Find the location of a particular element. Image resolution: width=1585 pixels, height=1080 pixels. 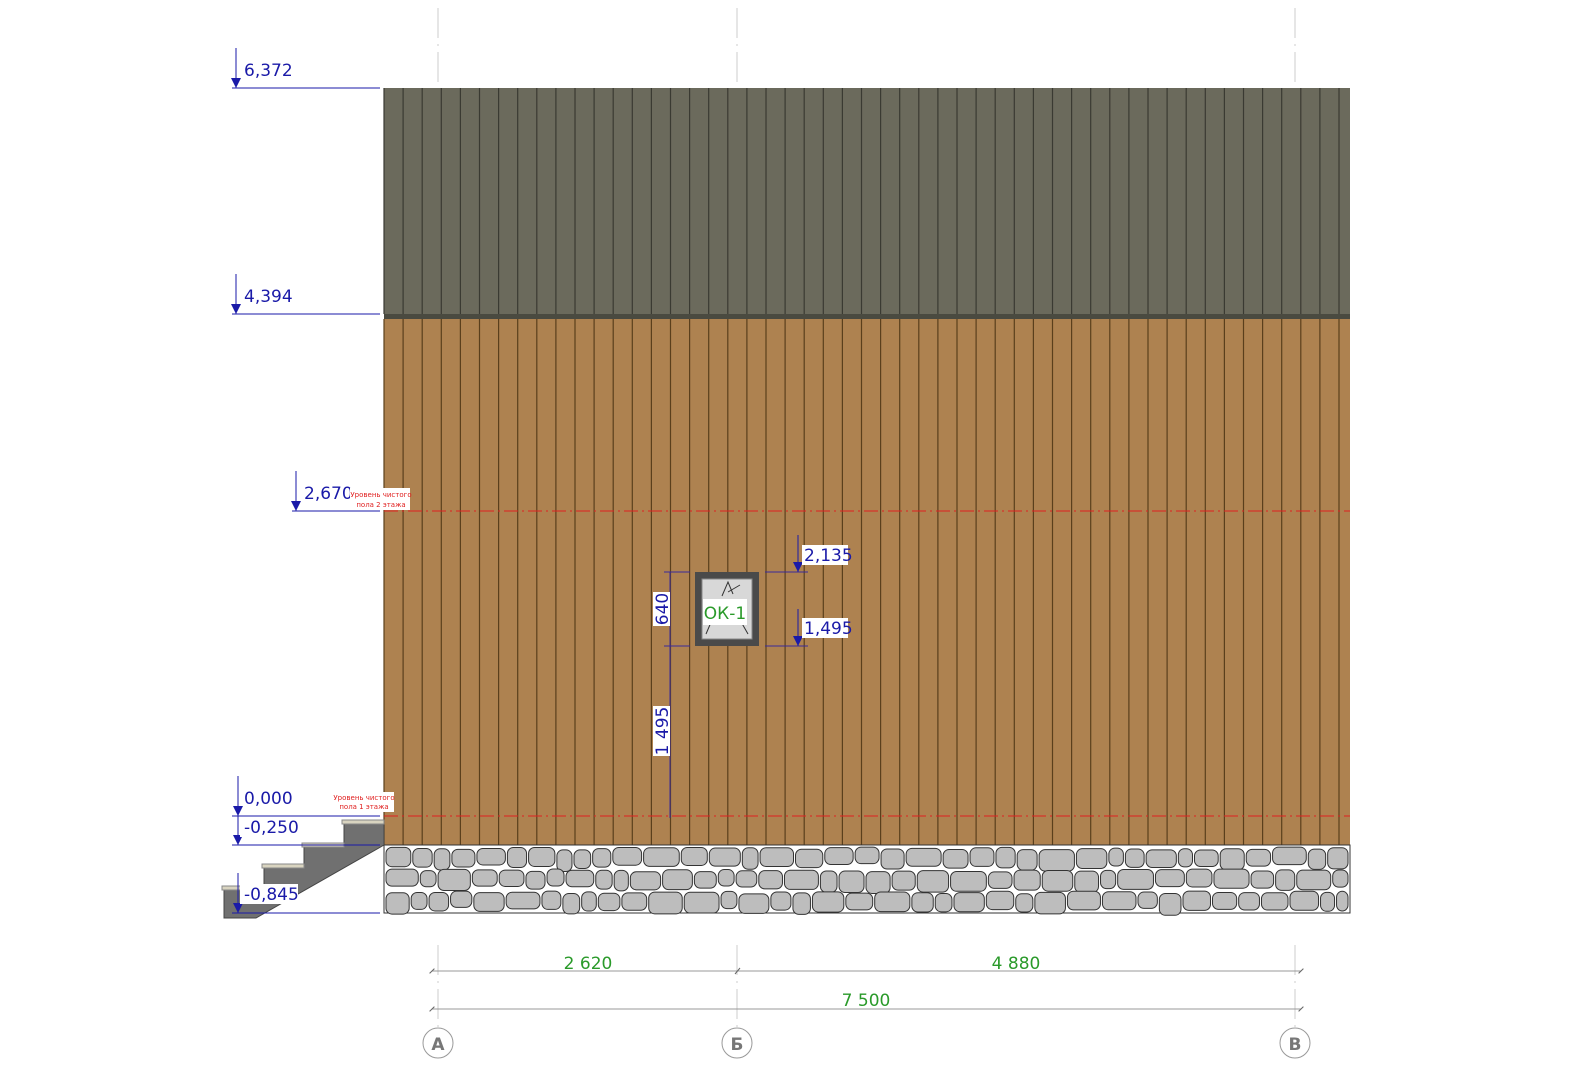

floor-2-note-line-2: пола 2 этажа is located at coordinates (380, 505).